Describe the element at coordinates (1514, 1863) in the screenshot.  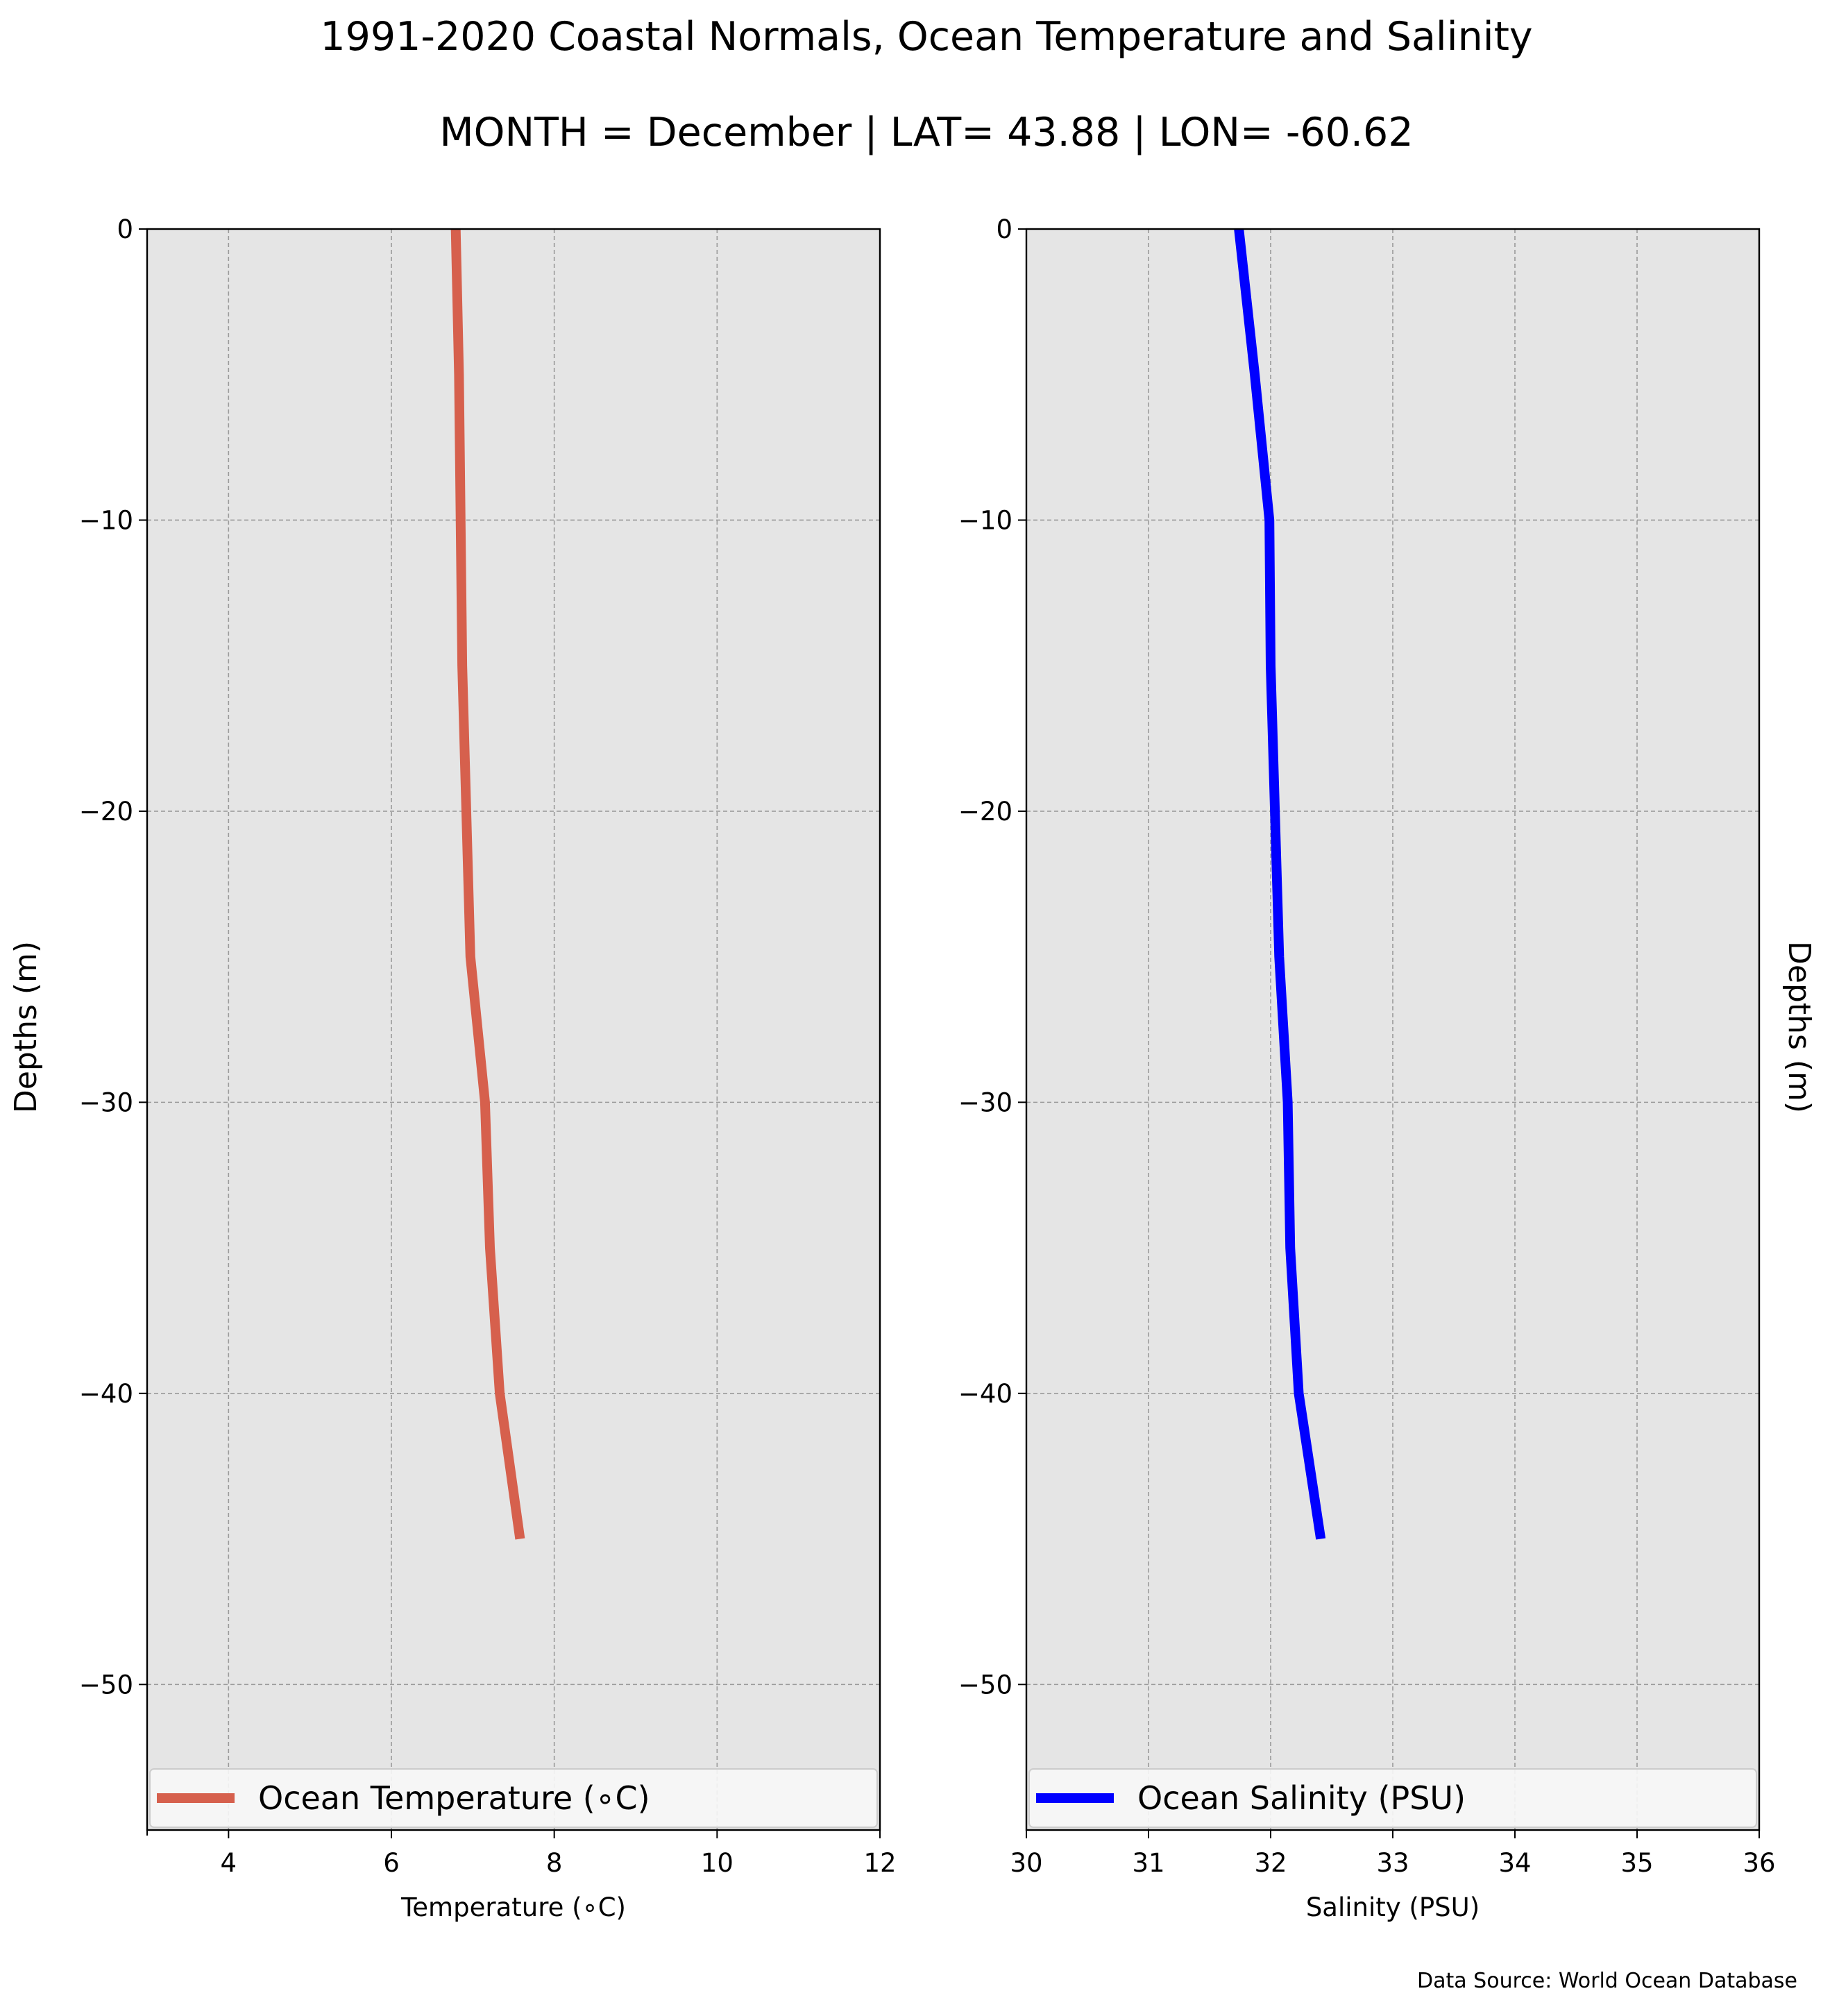
I see `salinity-x-tick-label: 34` at that location.